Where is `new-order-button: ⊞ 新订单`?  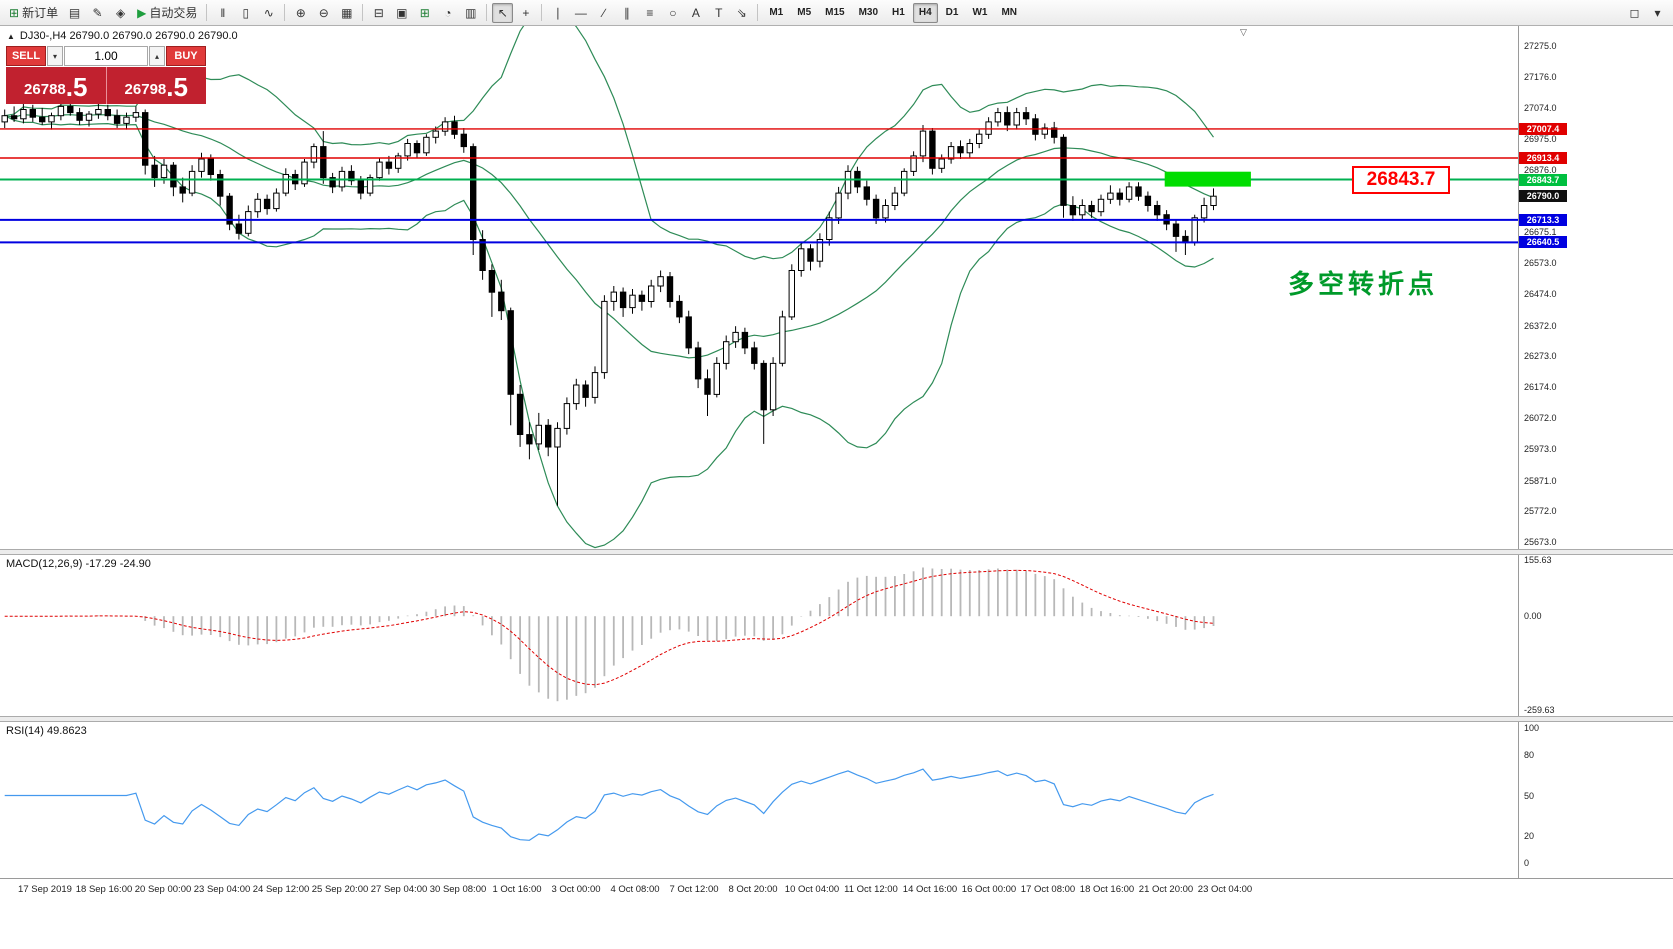
new-order-button: ⊞ 新订单 is located at coordinates (33, 13).